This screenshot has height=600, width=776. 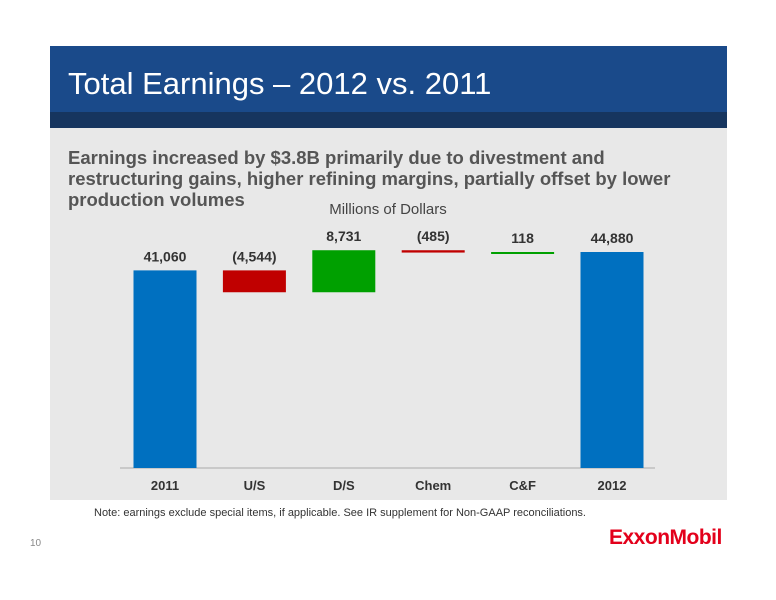 What do you see at coordinates (612, 238) in the screenshot?
I see `data-label: 44,880` at bounding box center [612, 238].